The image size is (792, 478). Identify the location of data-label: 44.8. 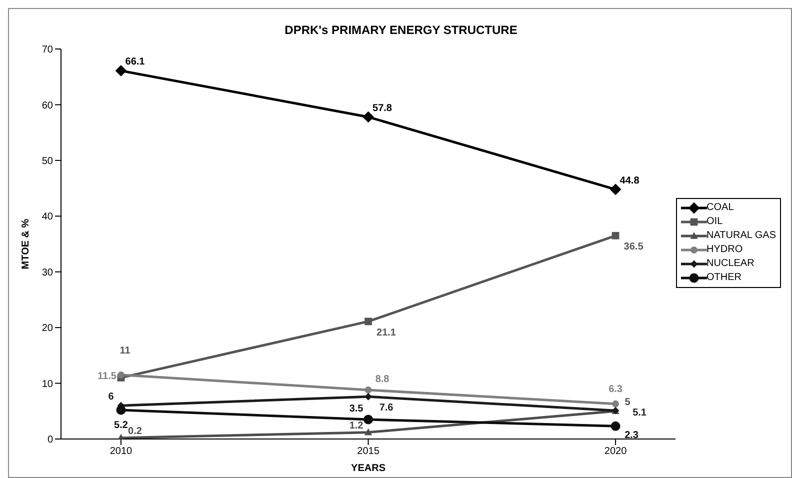
(630, 180).